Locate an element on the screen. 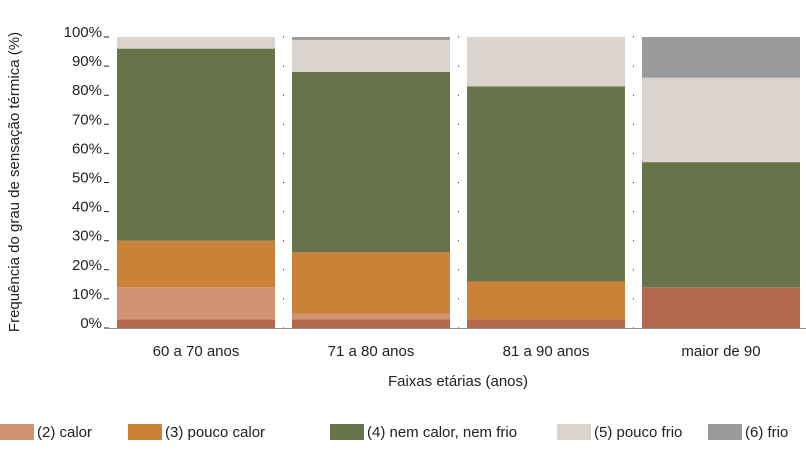  y-tick-label: 80% is located at coordinates (87, 90).